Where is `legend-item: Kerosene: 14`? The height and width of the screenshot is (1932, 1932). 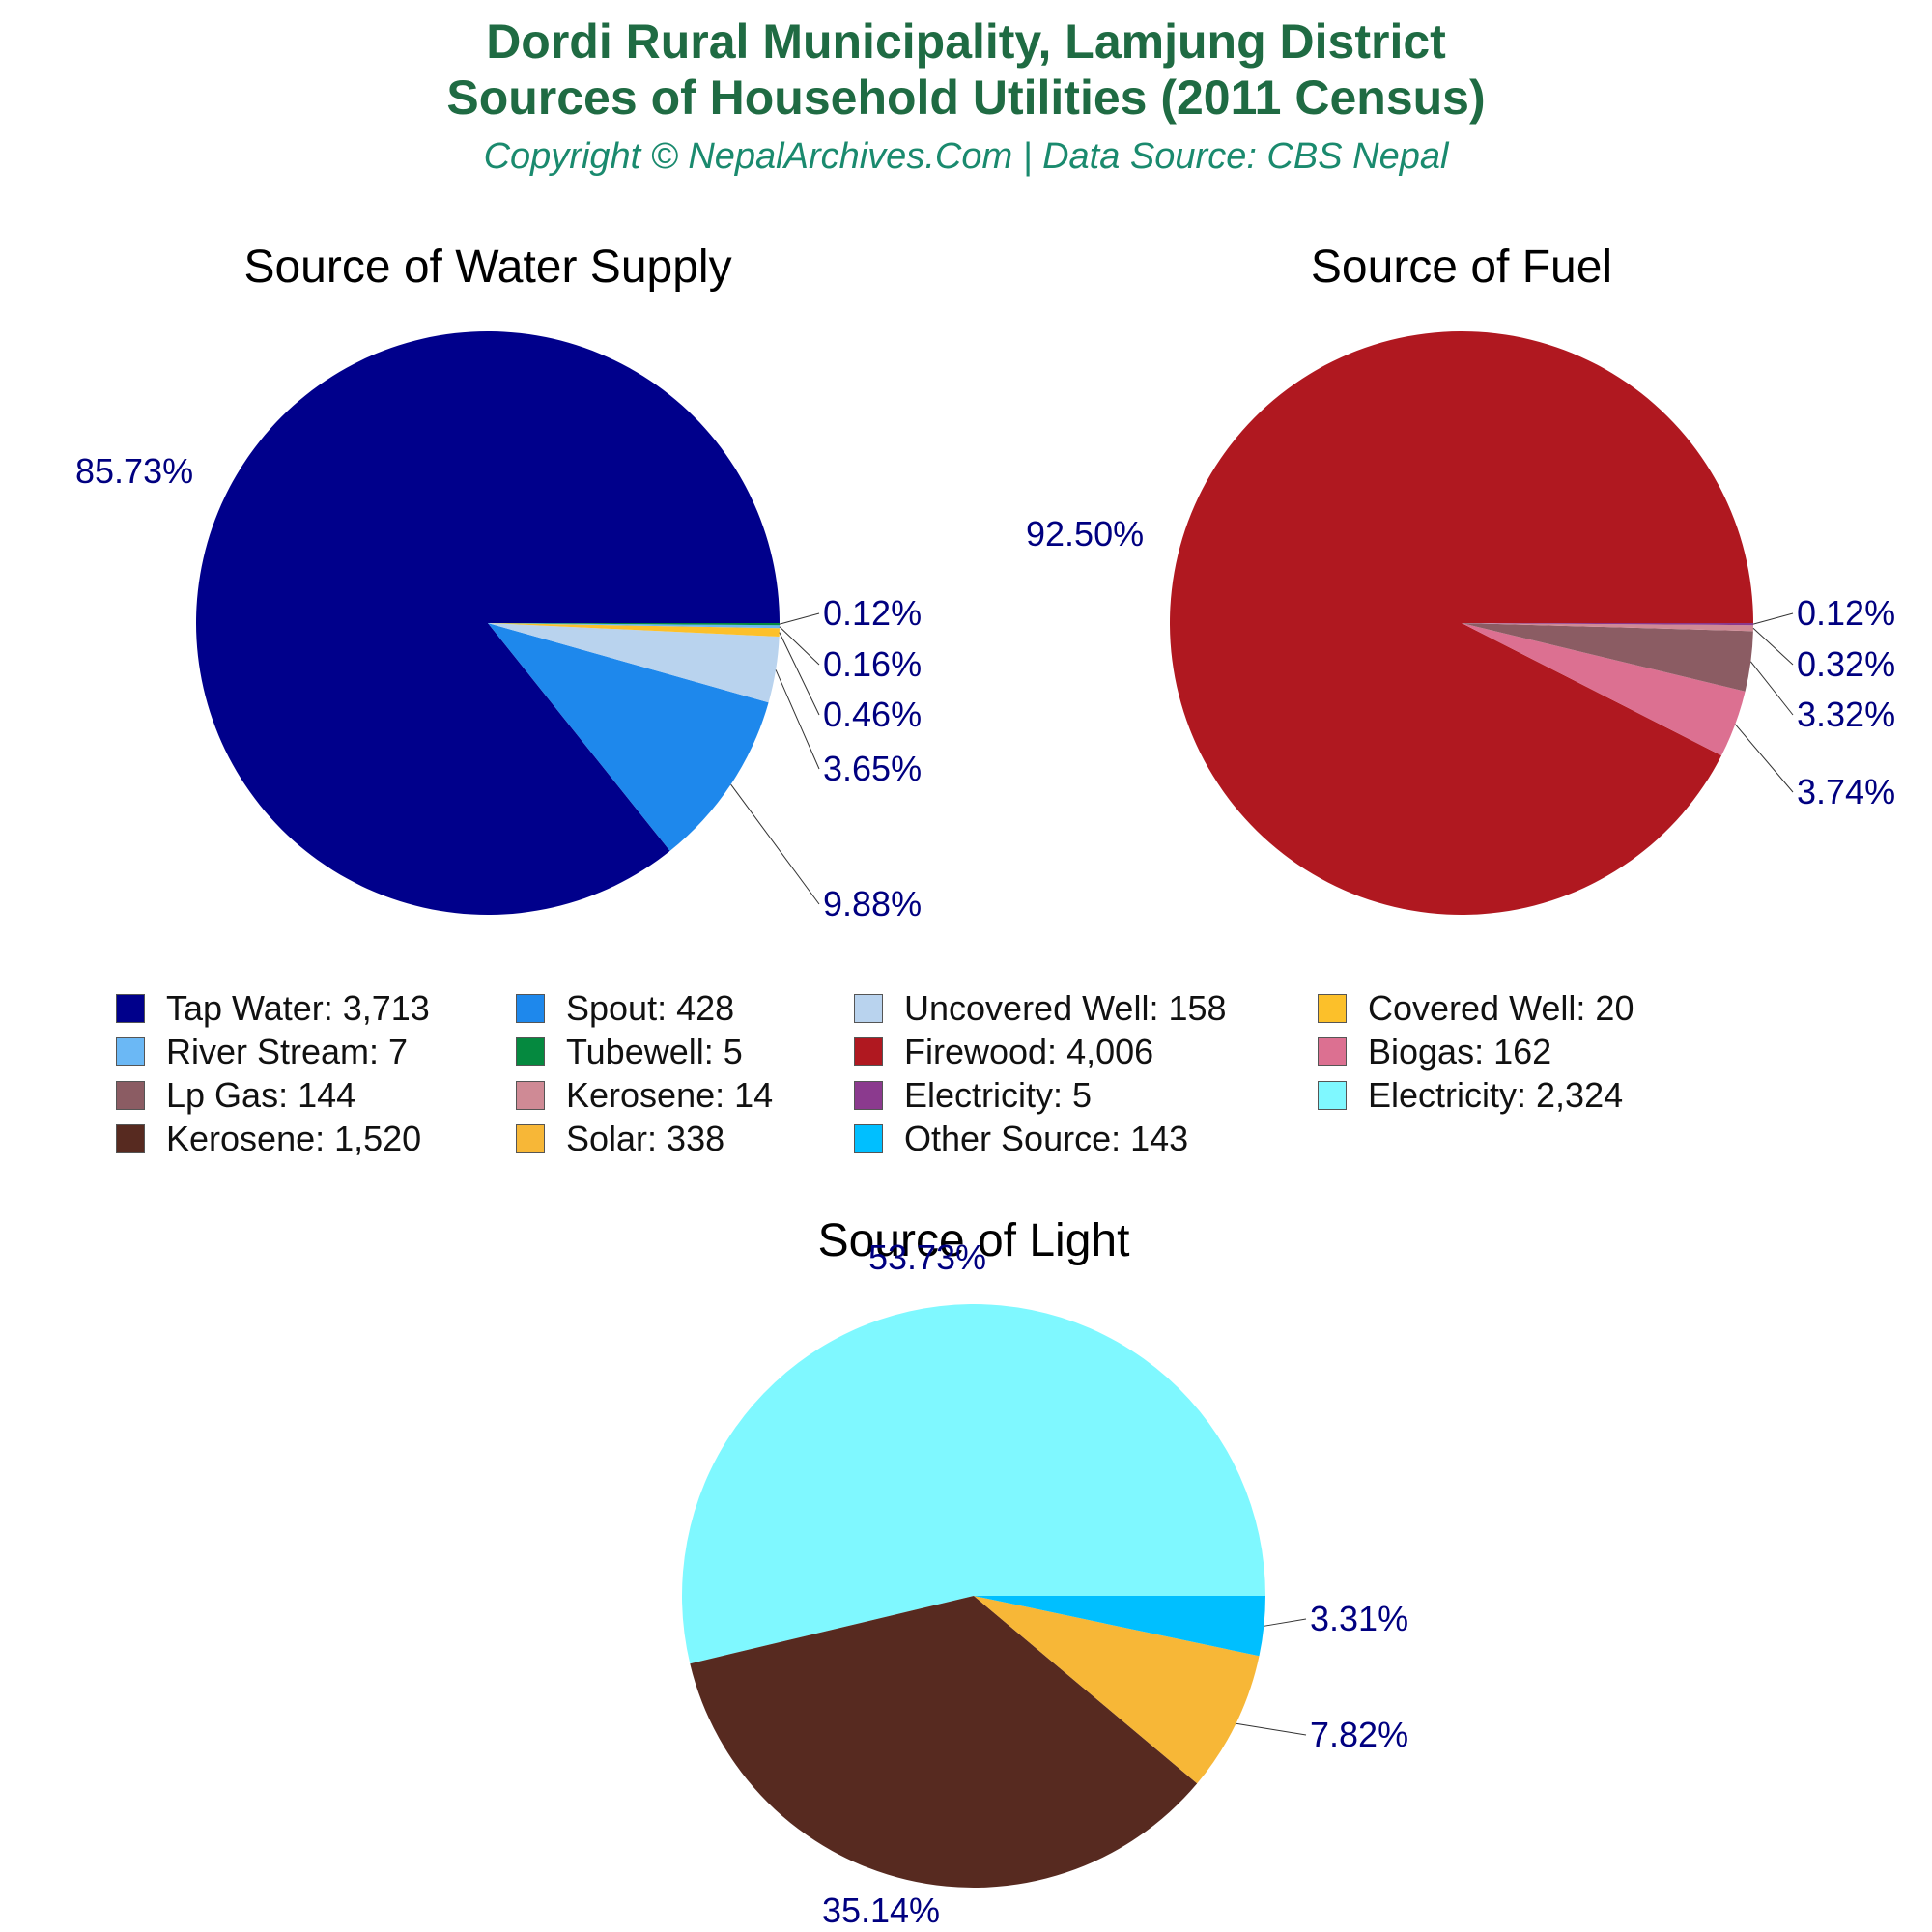 legend-item: Kerosene: 14 is located at coordinates (644, 1095).